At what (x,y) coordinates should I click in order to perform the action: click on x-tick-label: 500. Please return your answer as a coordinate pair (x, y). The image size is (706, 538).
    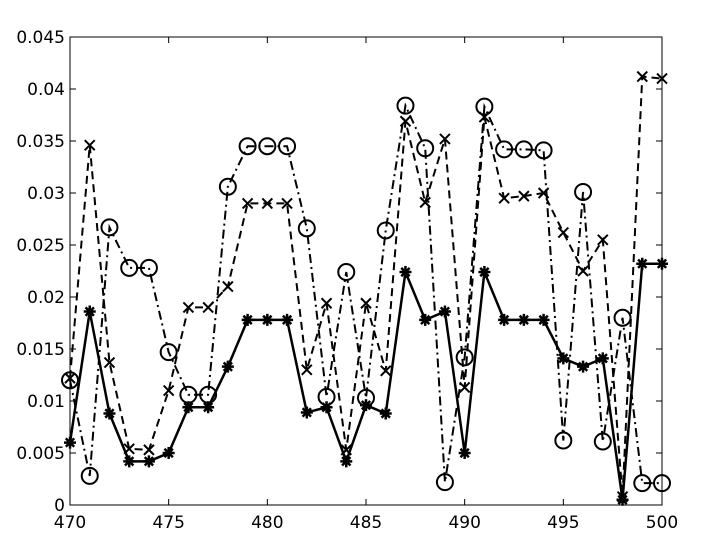
    Looking at the image, I should click on (662, 523).